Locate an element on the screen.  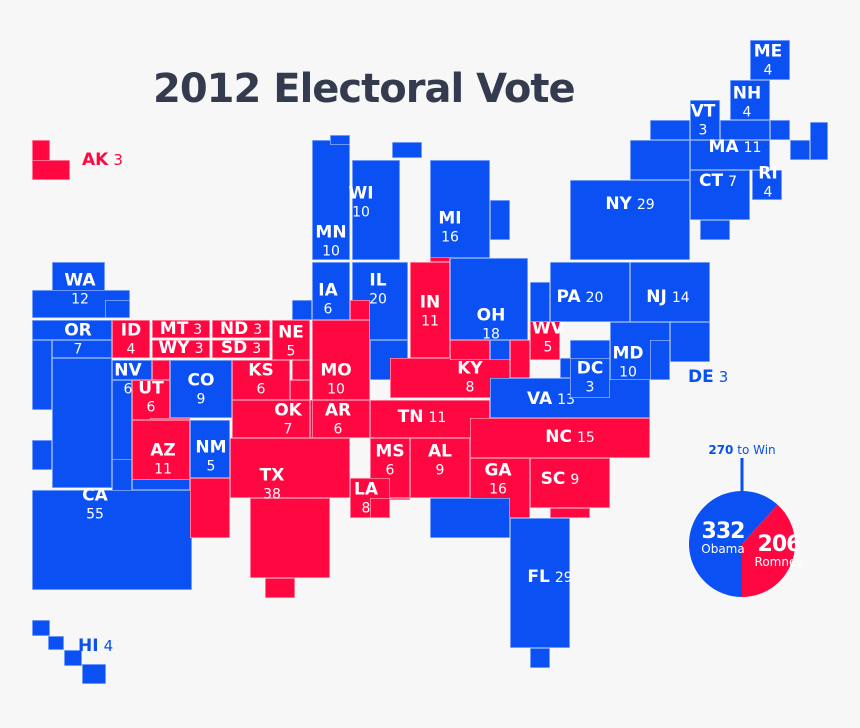
threshold-text: to Win is located at coordinates (756, 450).